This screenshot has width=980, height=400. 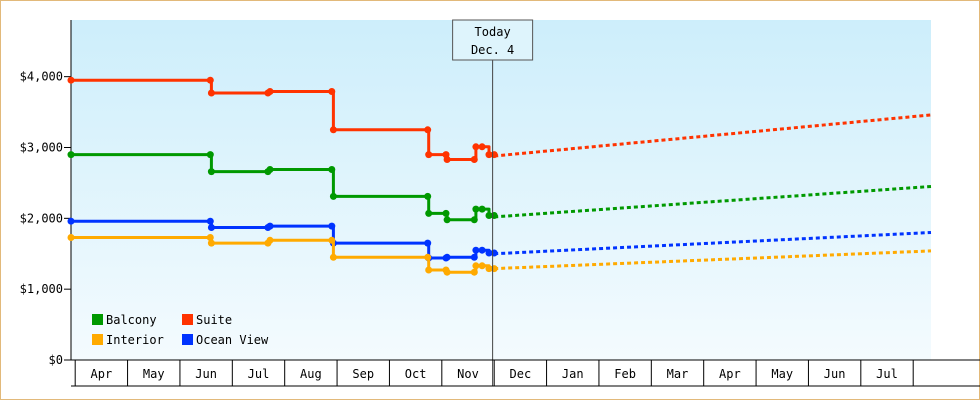 I want to click on legend-item: Interior, so click(x=128, y=340).